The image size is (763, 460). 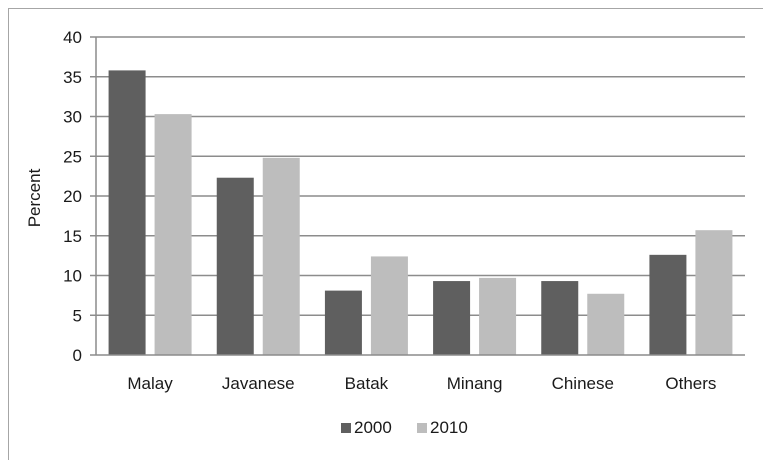 I want to click on bar-2000-batak, so click(x=343, y=322).